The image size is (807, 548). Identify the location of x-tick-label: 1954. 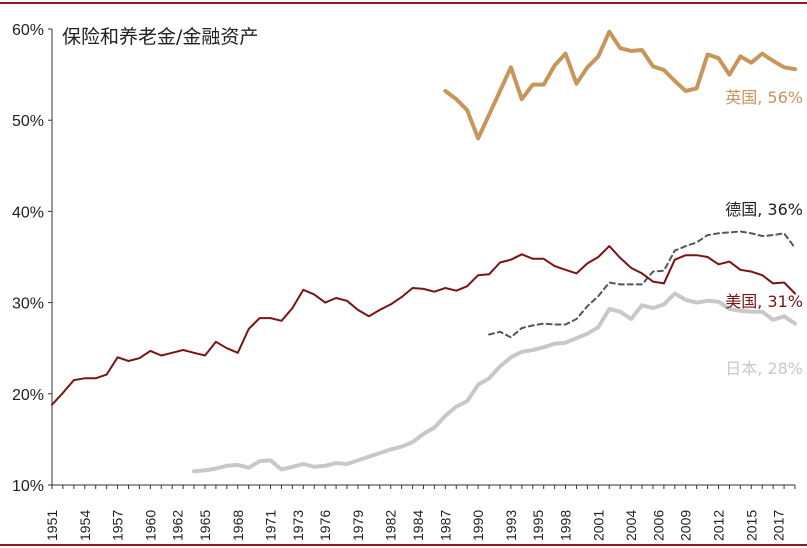
(85, 525).